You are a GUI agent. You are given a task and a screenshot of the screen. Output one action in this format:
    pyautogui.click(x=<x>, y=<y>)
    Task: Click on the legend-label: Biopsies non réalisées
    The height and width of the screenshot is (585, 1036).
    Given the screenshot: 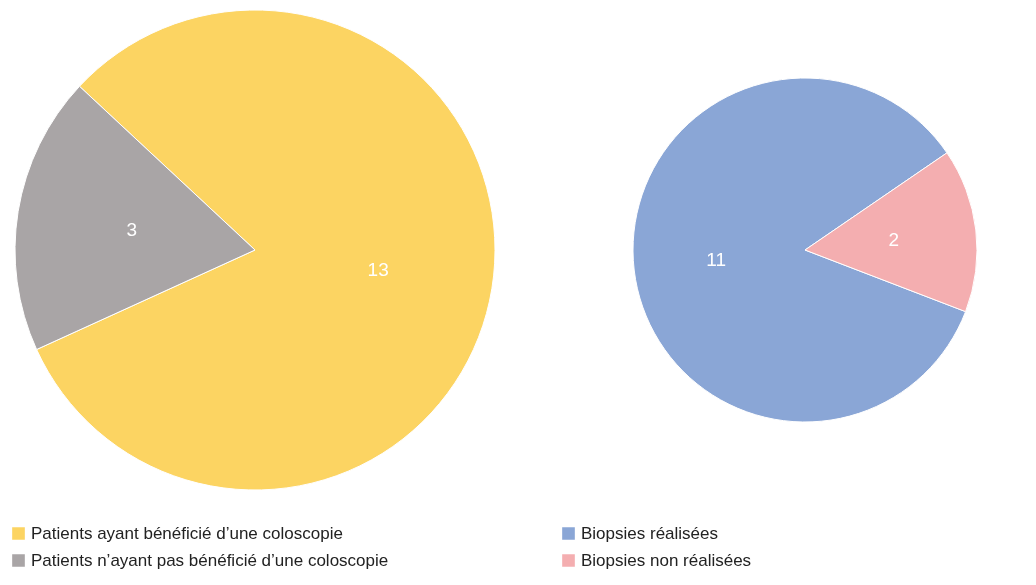 What is the action you would take?
    pyautogui.click(x=666, y=560)
    